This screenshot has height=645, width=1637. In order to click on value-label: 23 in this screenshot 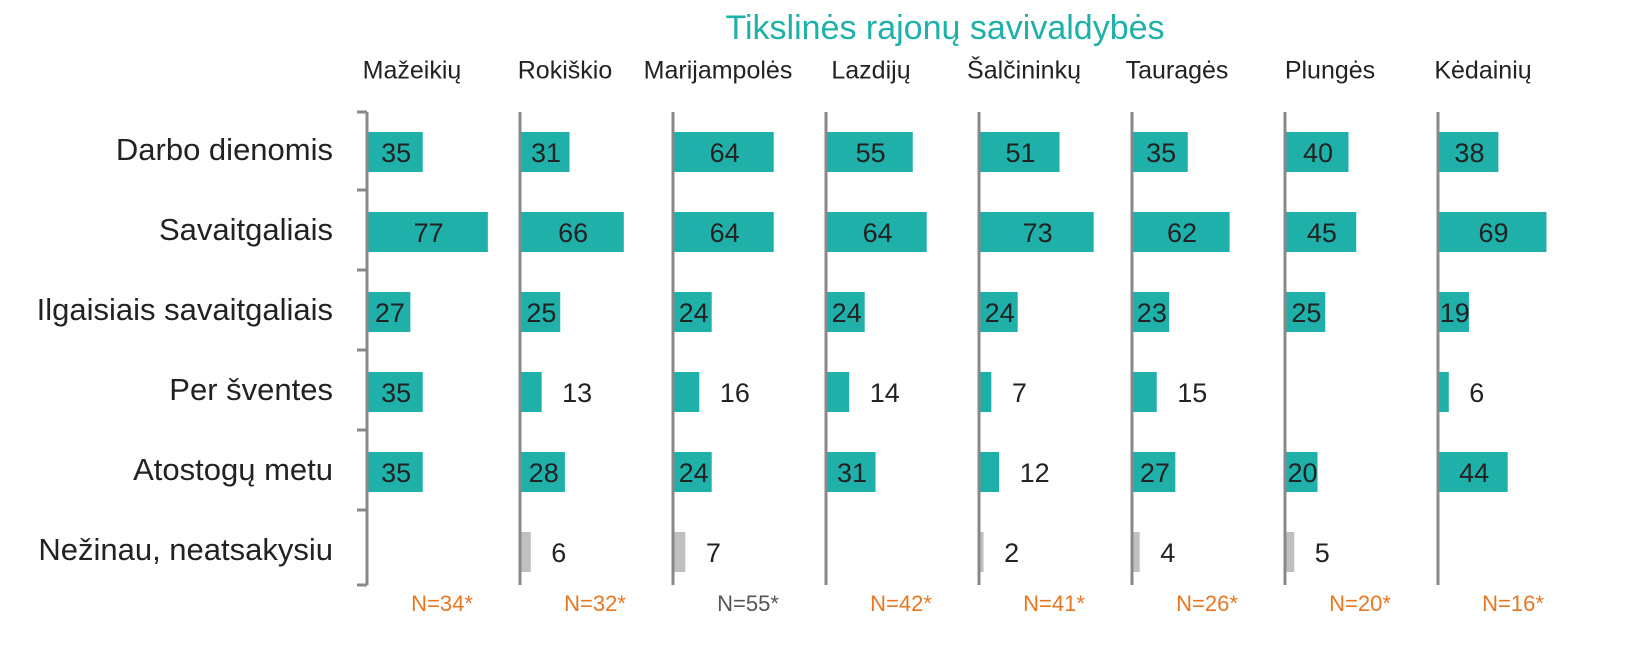, I will do `click(1152, 313)`.